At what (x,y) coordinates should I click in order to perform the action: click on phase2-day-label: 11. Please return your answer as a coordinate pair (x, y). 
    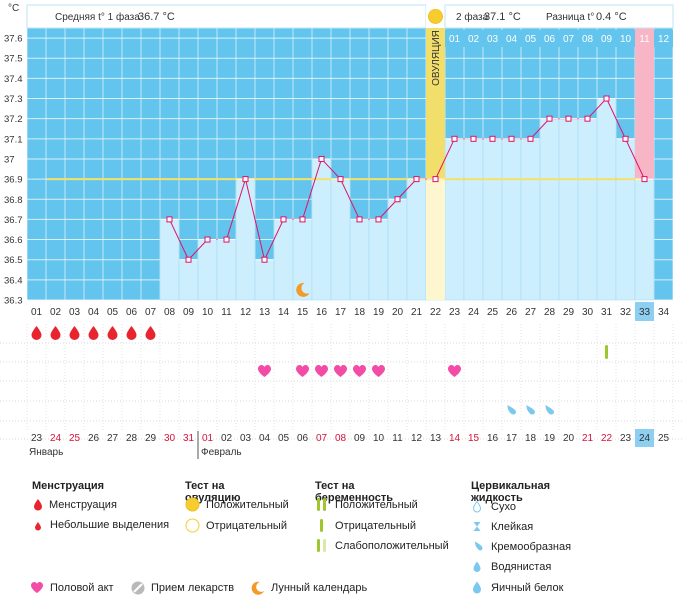
    Looking at the image, I should click on (644, 39).